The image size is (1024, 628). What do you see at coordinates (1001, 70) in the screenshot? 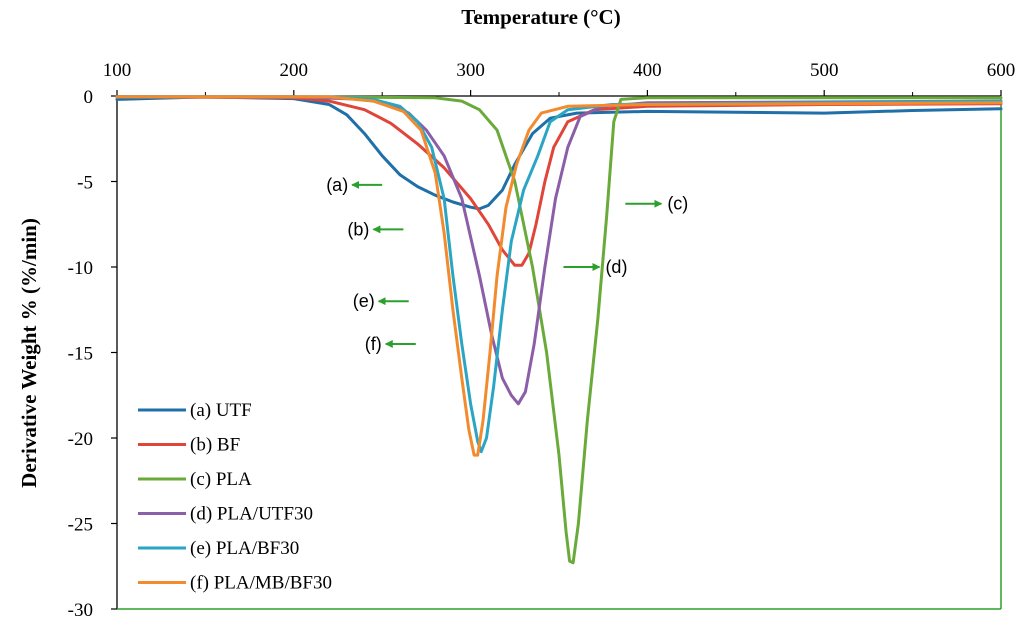
I see `x-tick-label: 600` at bounding box center [1001, 70].